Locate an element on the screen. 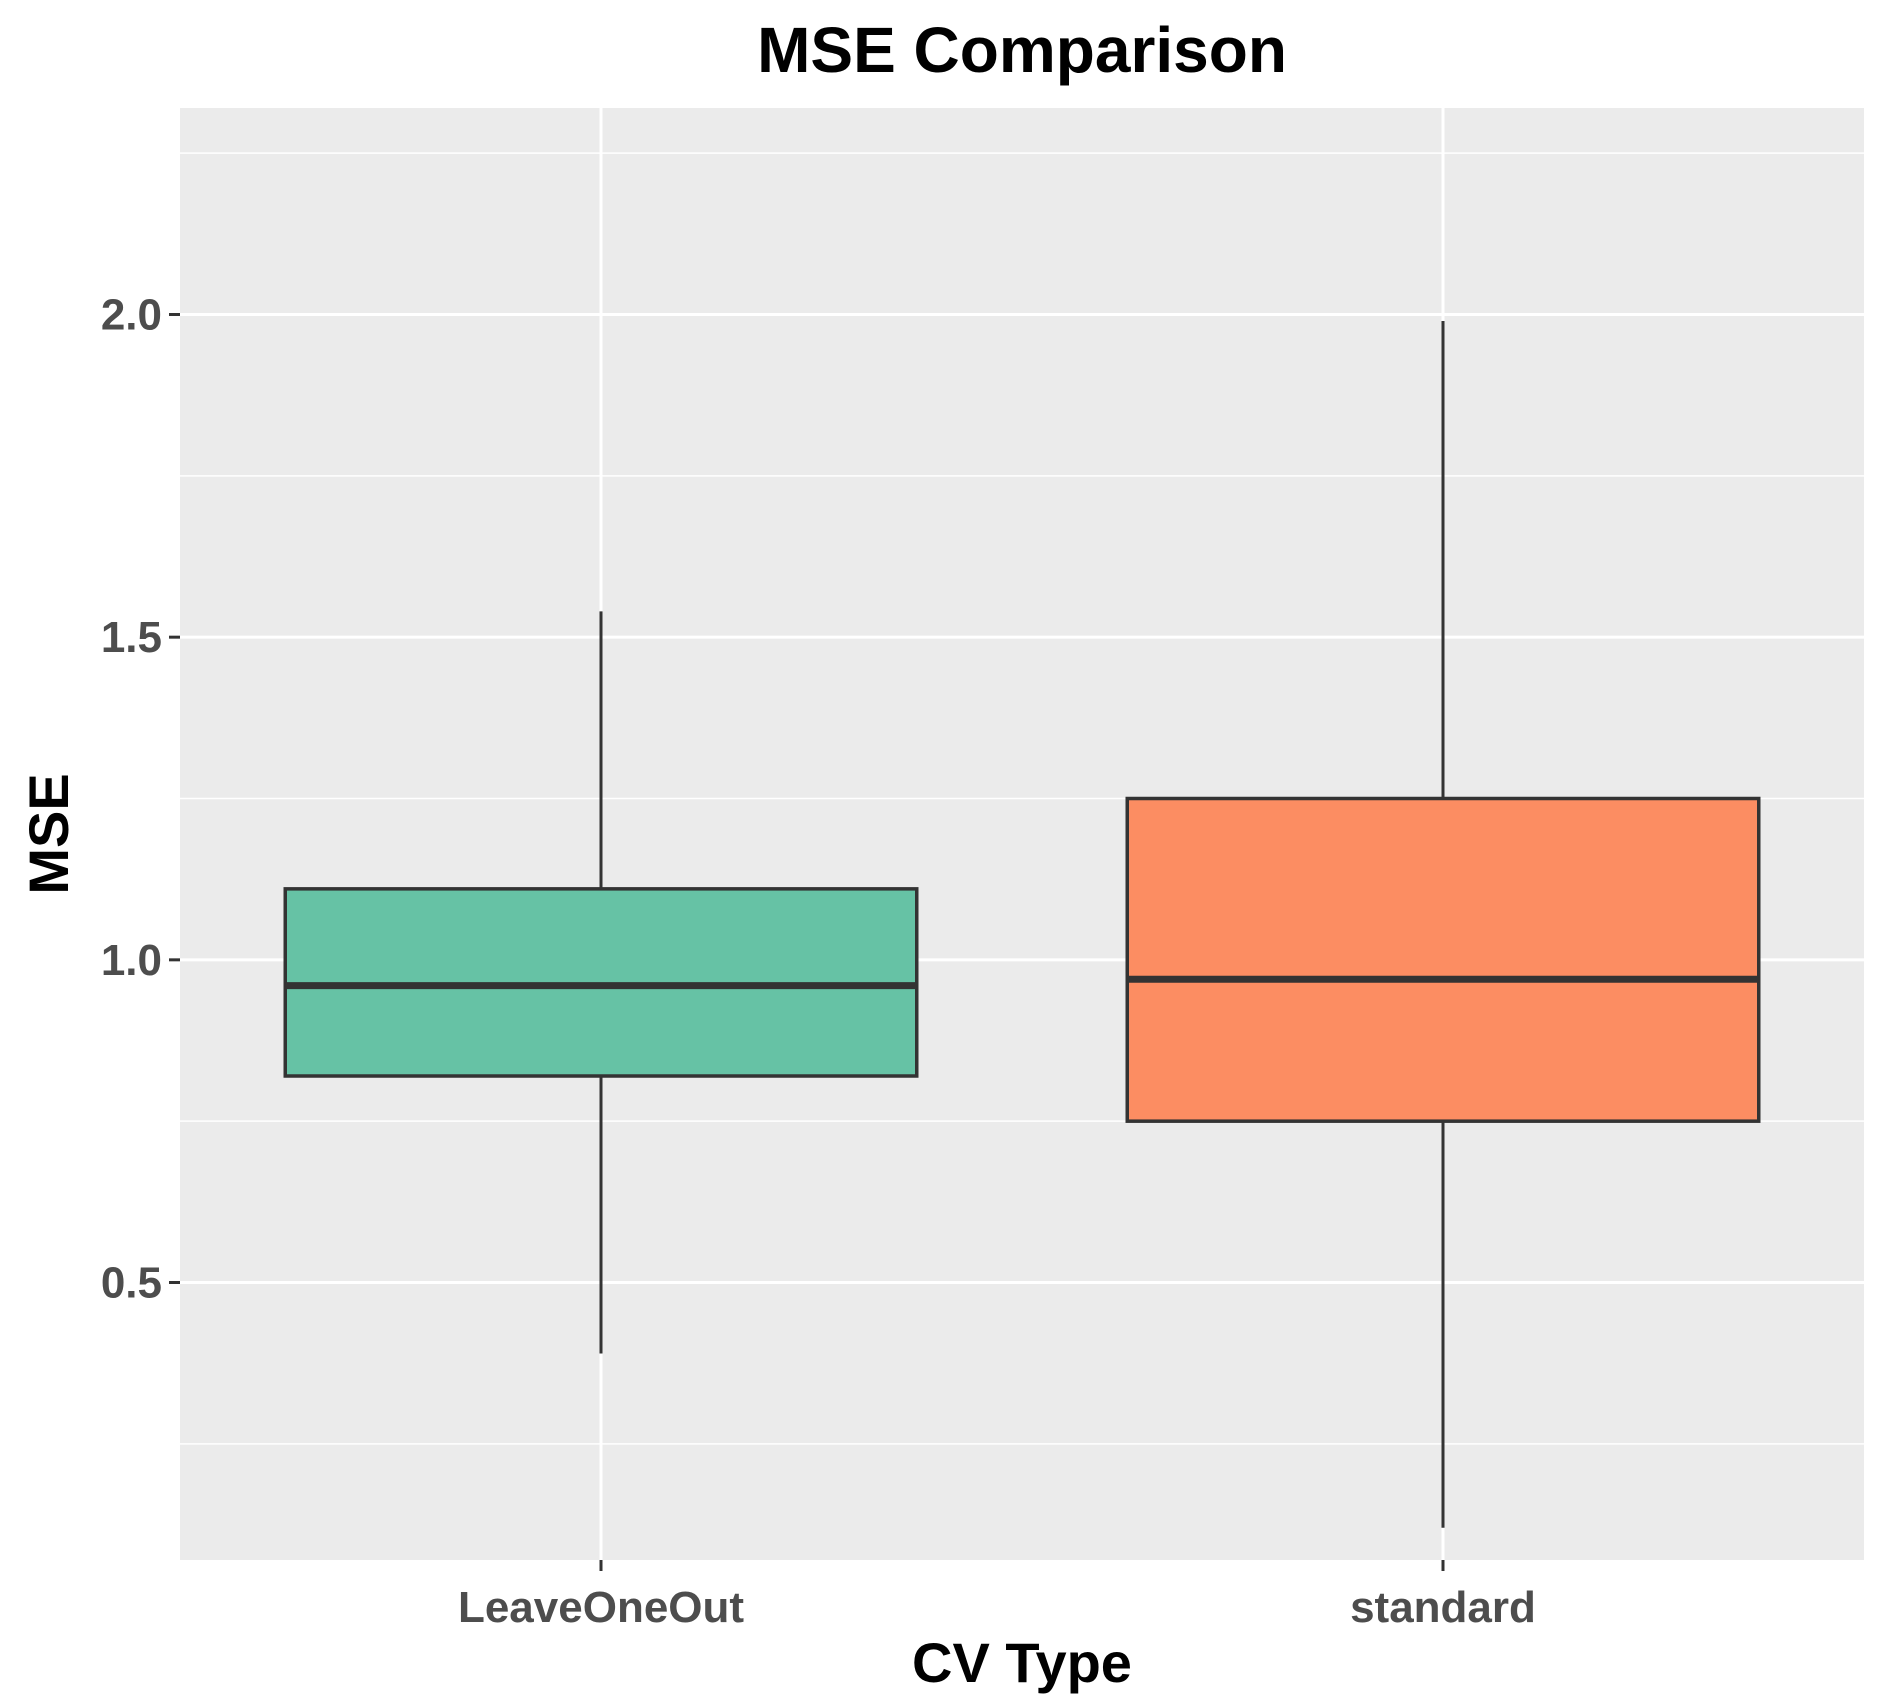 The height and width of the screenshot is (1708, 1879). y-tick-label: 1.5 is located at coordinates (131, 637).